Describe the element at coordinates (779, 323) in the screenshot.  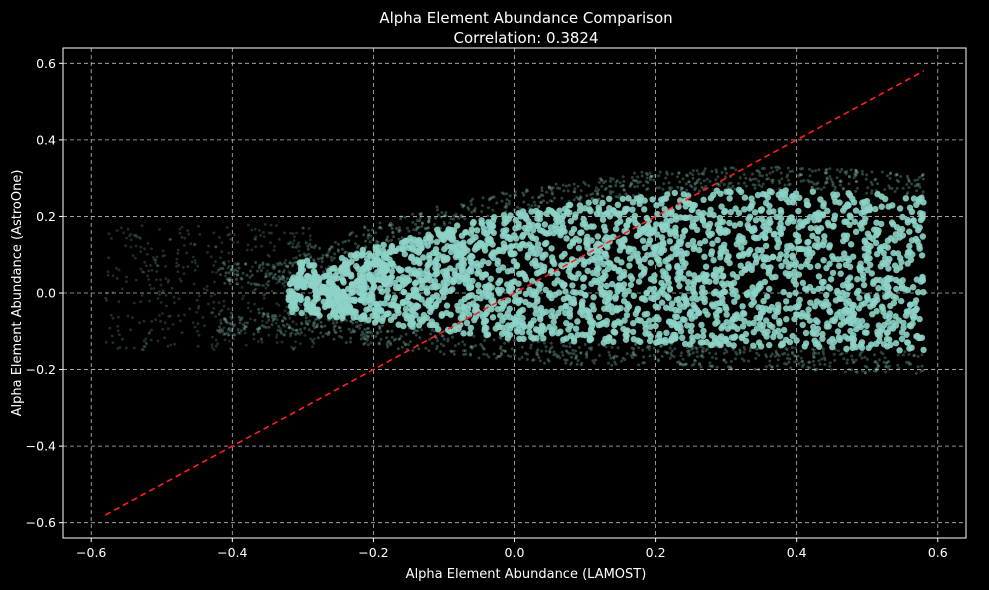
I see `point-1963` at that location.